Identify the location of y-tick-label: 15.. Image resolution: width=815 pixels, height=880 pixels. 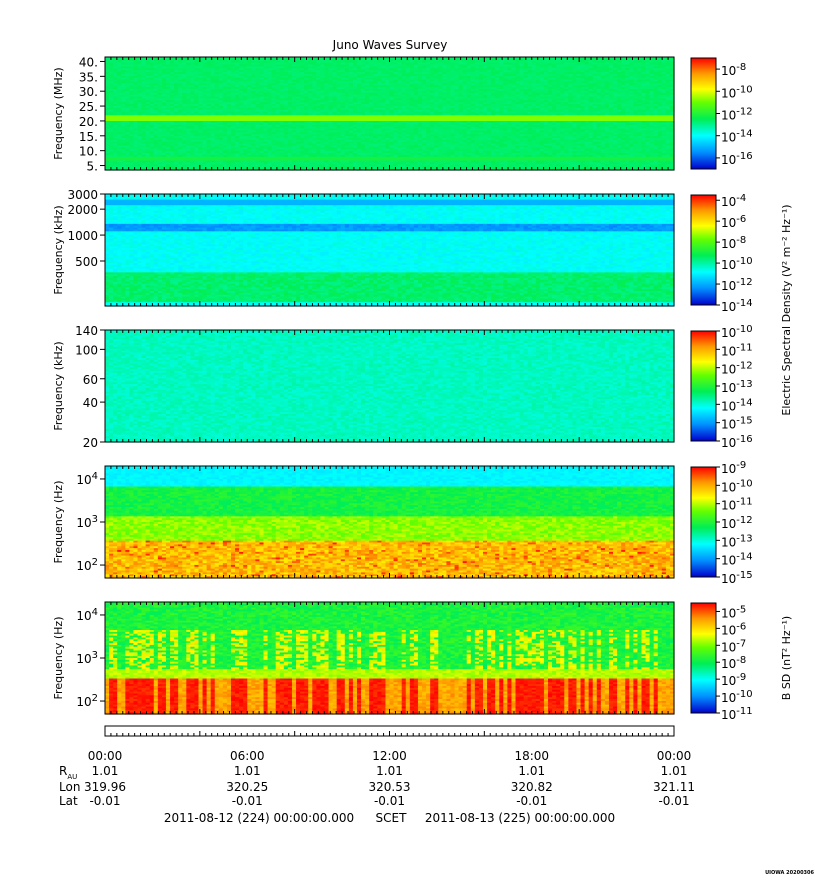
(88, 137).